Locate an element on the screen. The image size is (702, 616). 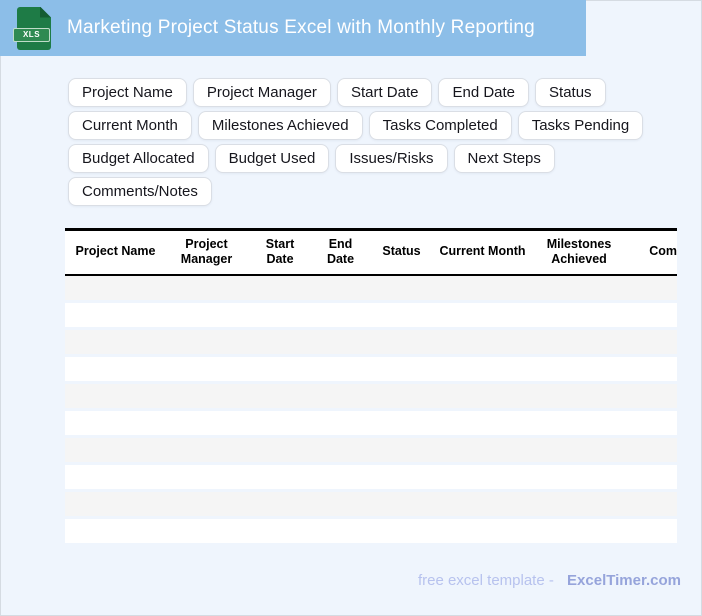
chip-current-month: Current Month is located at coordinates (130, 125).